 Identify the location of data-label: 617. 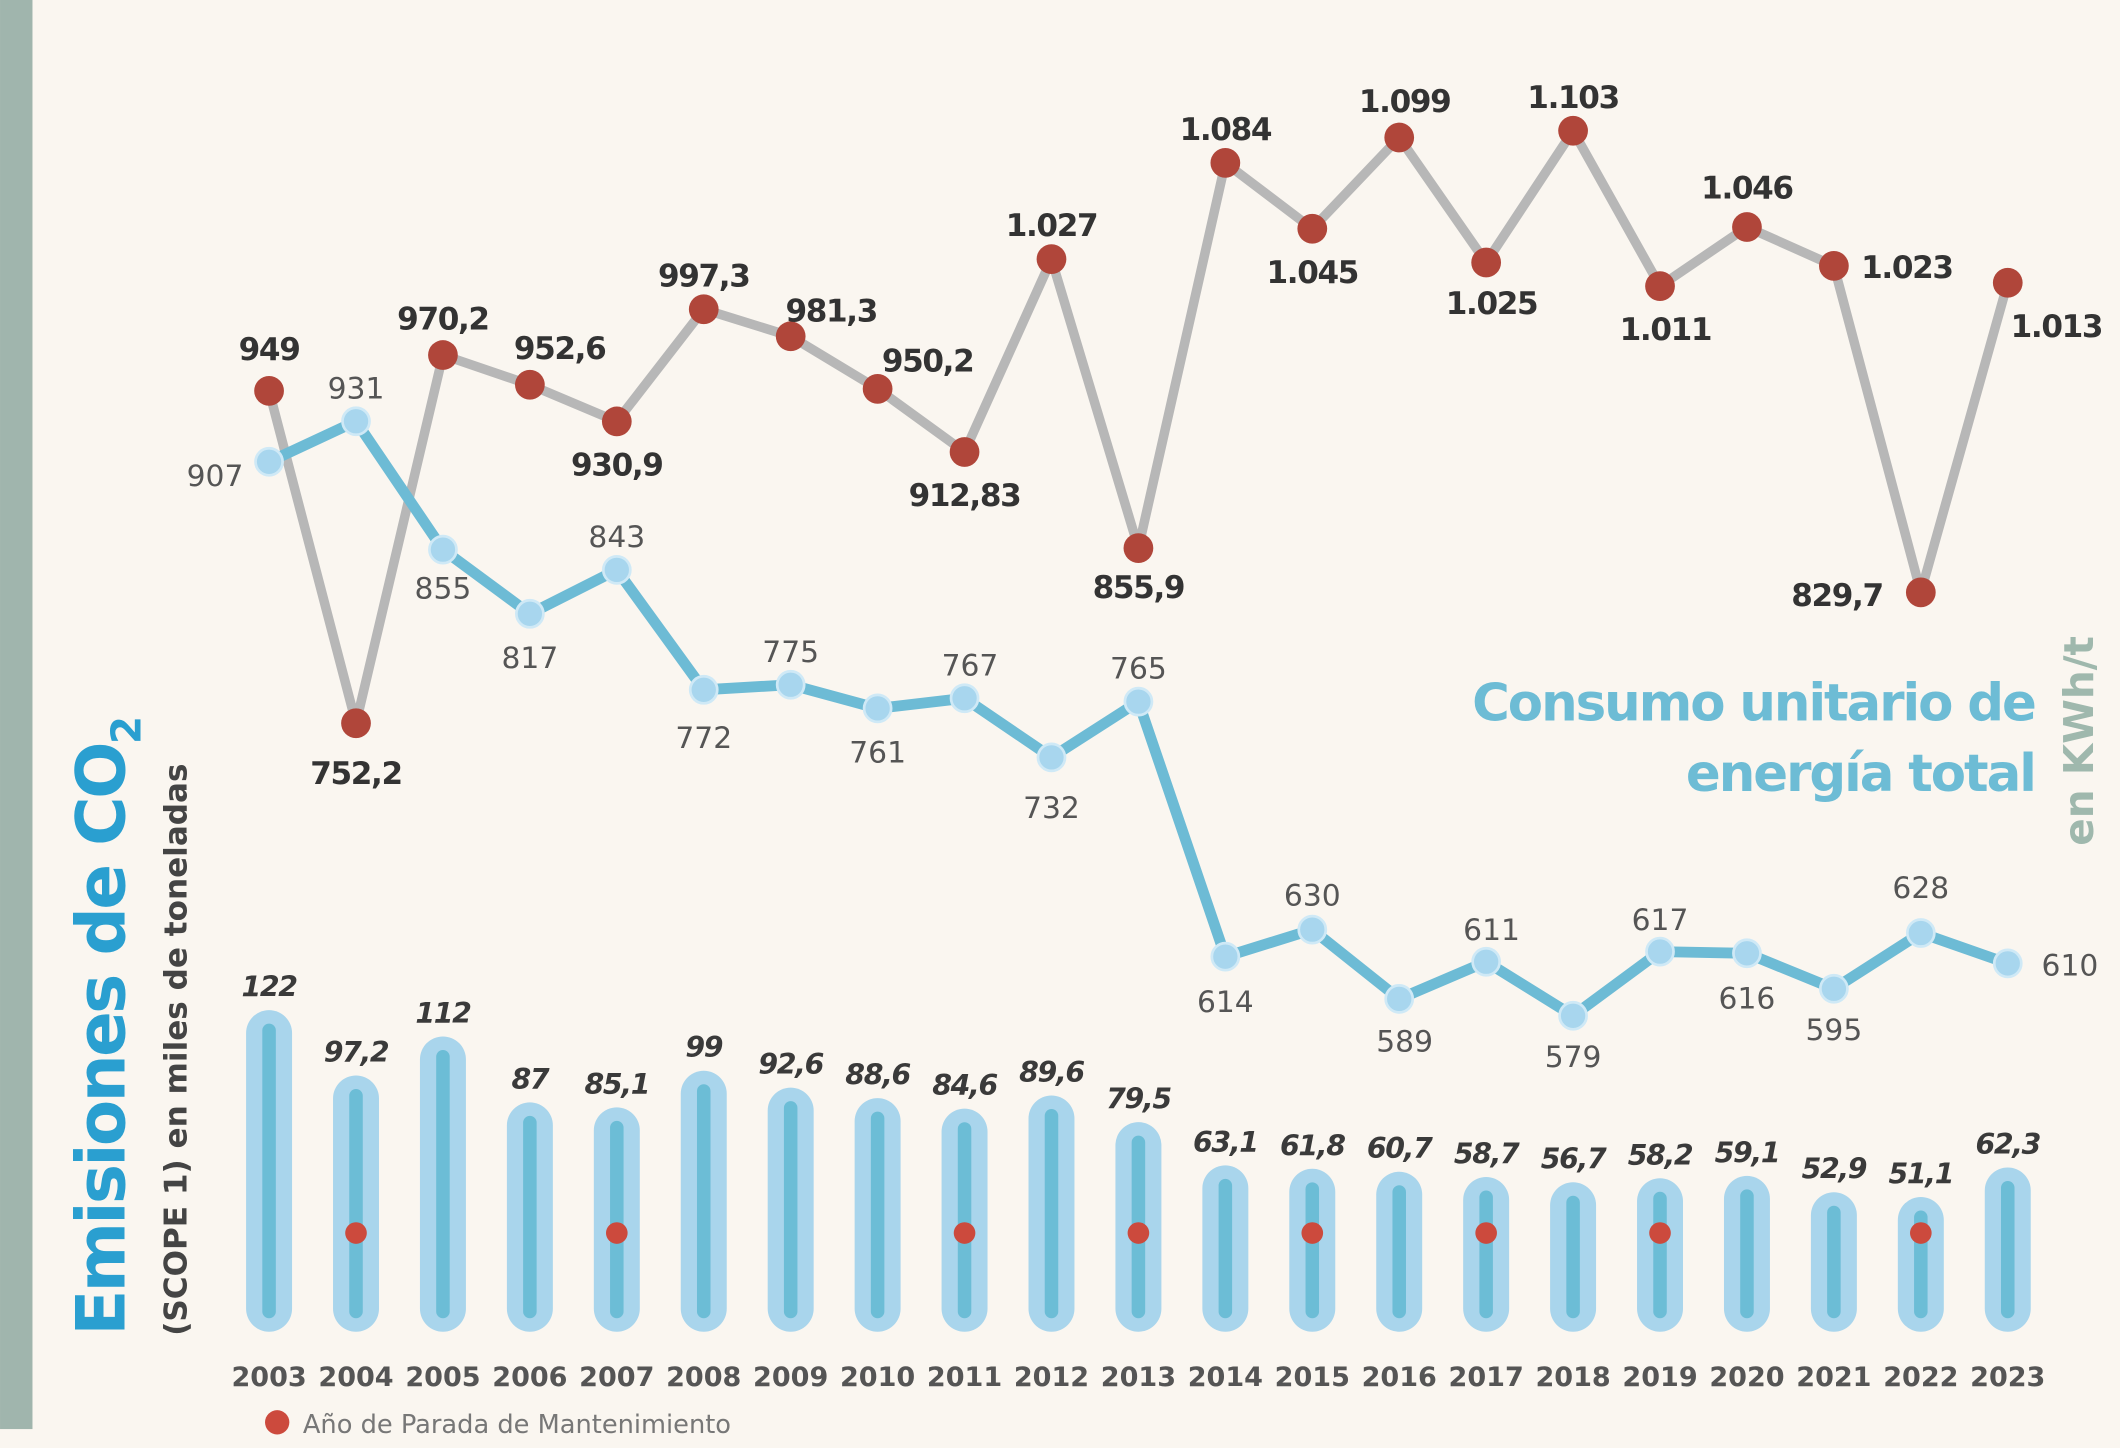
(1660, 920).